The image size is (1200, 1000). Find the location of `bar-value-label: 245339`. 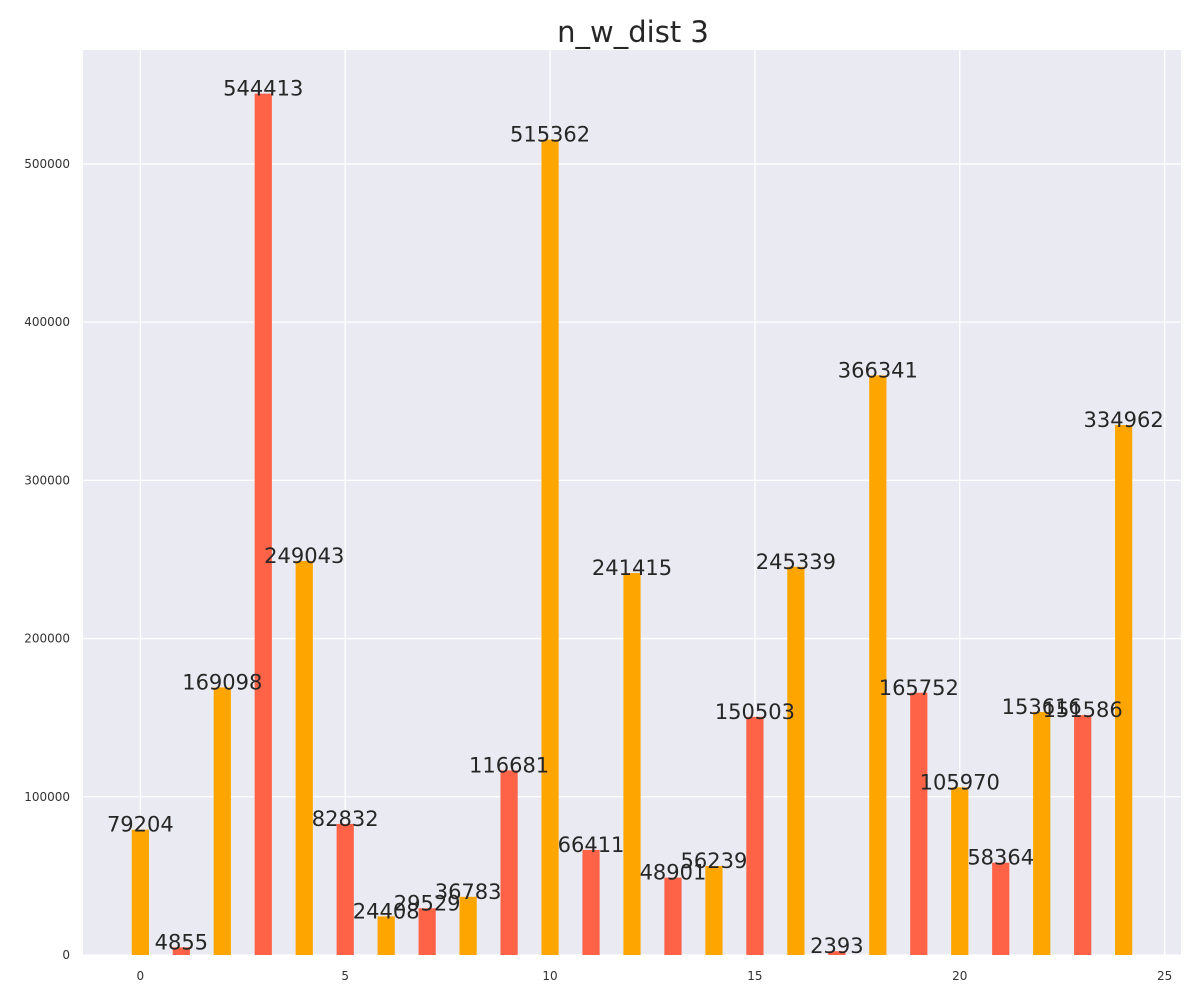

bar-value-label: 245339 is located at coordinates (796, 562).